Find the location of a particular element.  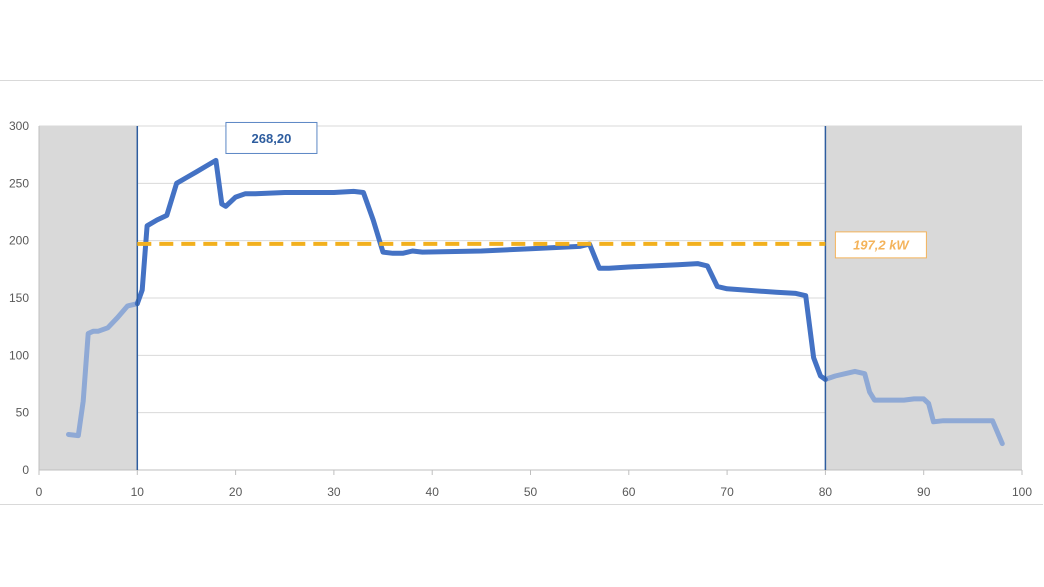

average-value-label: 197,2 kW is located at coordinates (881, 244).